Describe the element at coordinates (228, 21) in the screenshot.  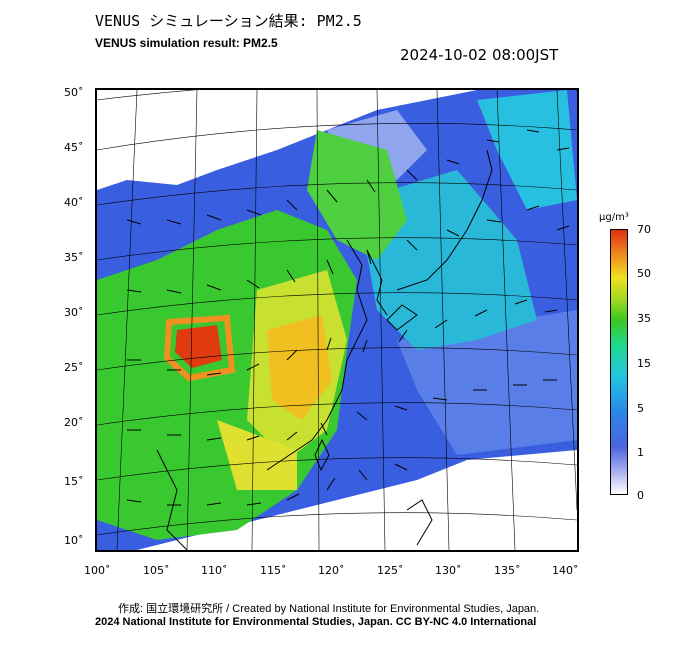
I see `title-japanese: VENUS シミュレーション結果: PM2.5` at that location.